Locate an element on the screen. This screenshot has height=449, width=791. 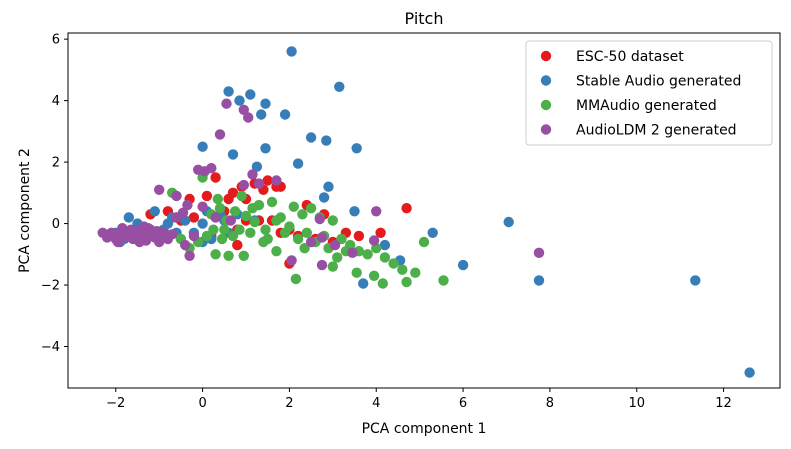
y-tick-label: 6 is located at coordinates (56, 40).